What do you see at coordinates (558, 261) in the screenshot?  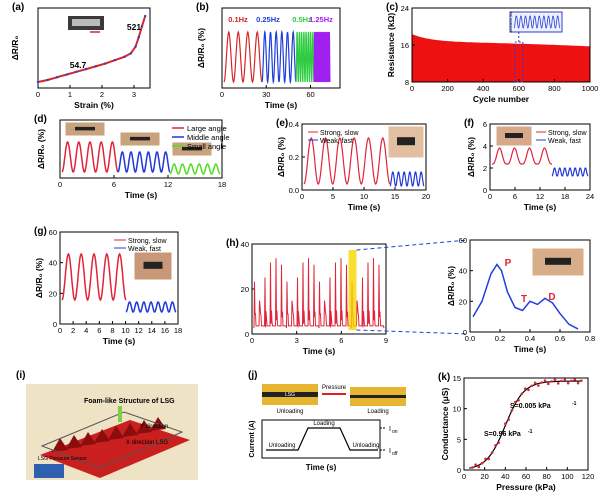 I see `photo-wrist-sensor` at bounding box center [558, 261].